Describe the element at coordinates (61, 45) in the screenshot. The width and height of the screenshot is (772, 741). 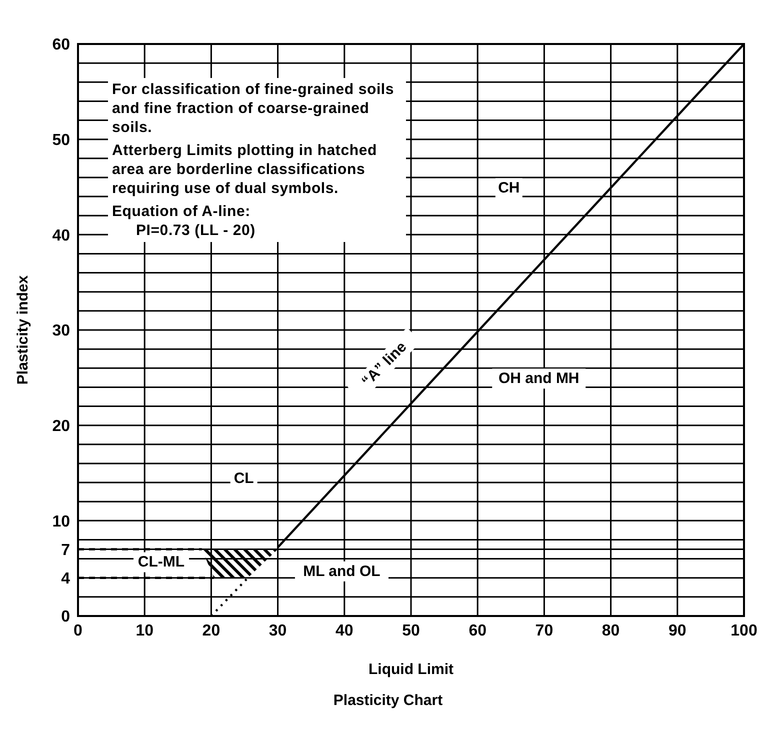
I see `y-tick-label: 60` at that location.